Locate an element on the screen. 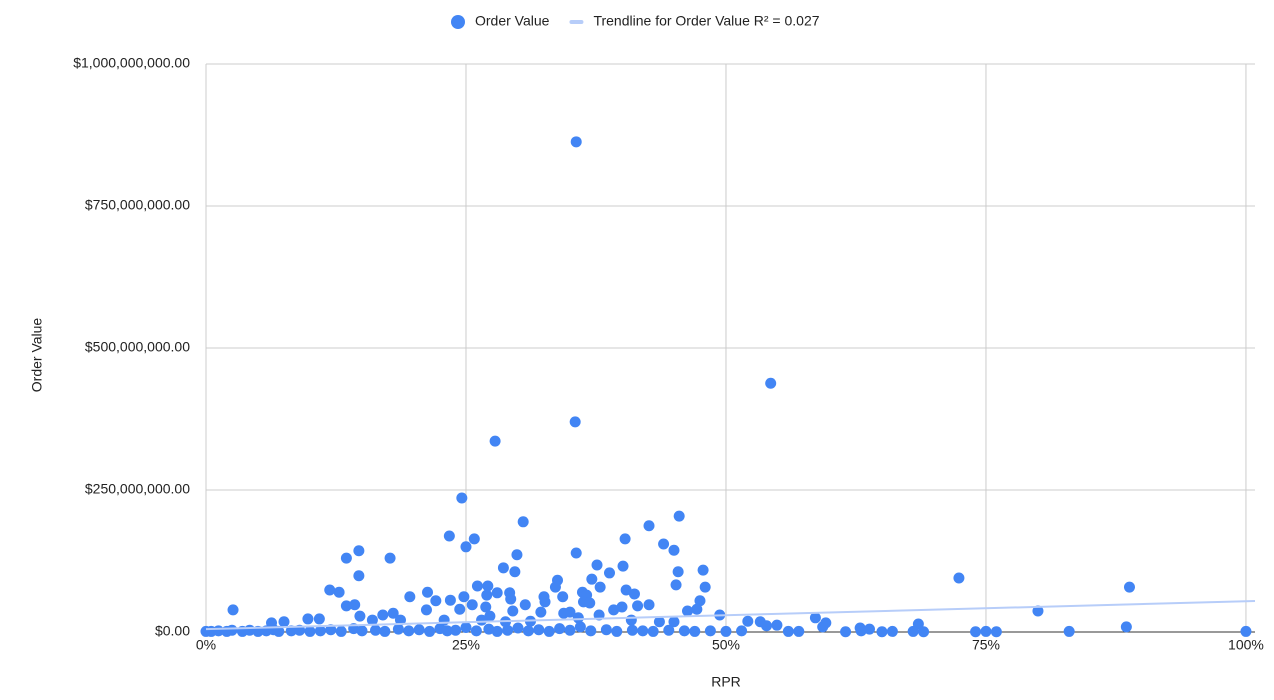 The width and height of the screenshot is (1274, 700). trendline is located at coordinates (730, 615).